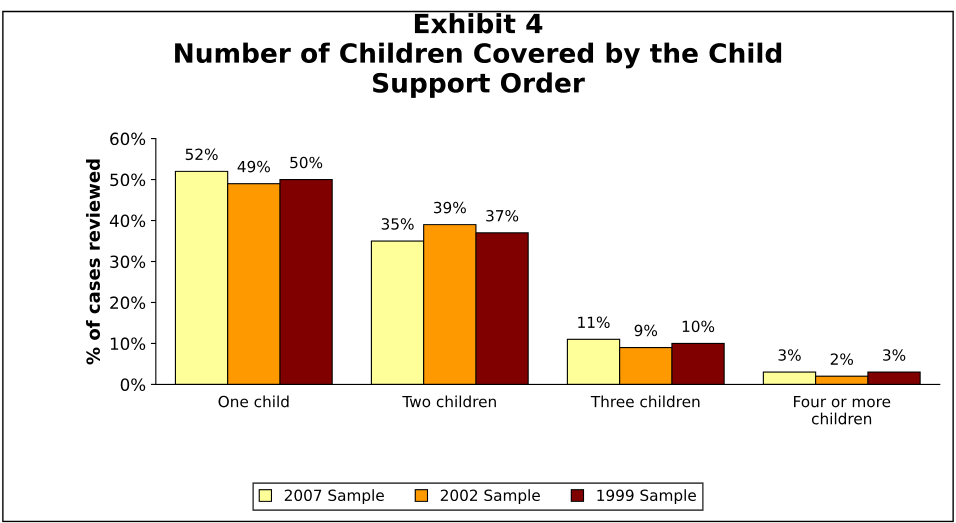 This screenshot has width=956, height=523. I want to click on data-label: 2%, so click(842, 359).